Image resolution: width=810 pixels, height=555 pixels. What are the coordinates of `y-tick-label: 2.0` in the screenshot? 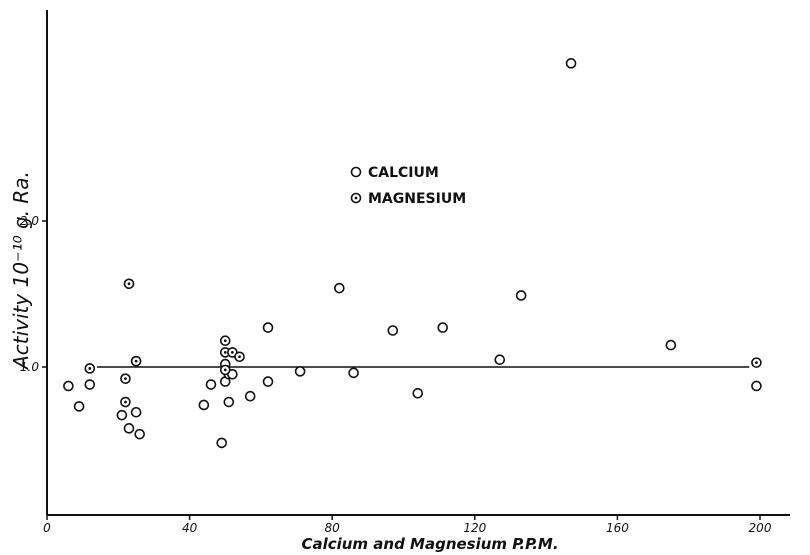 It's located at (29, 221).